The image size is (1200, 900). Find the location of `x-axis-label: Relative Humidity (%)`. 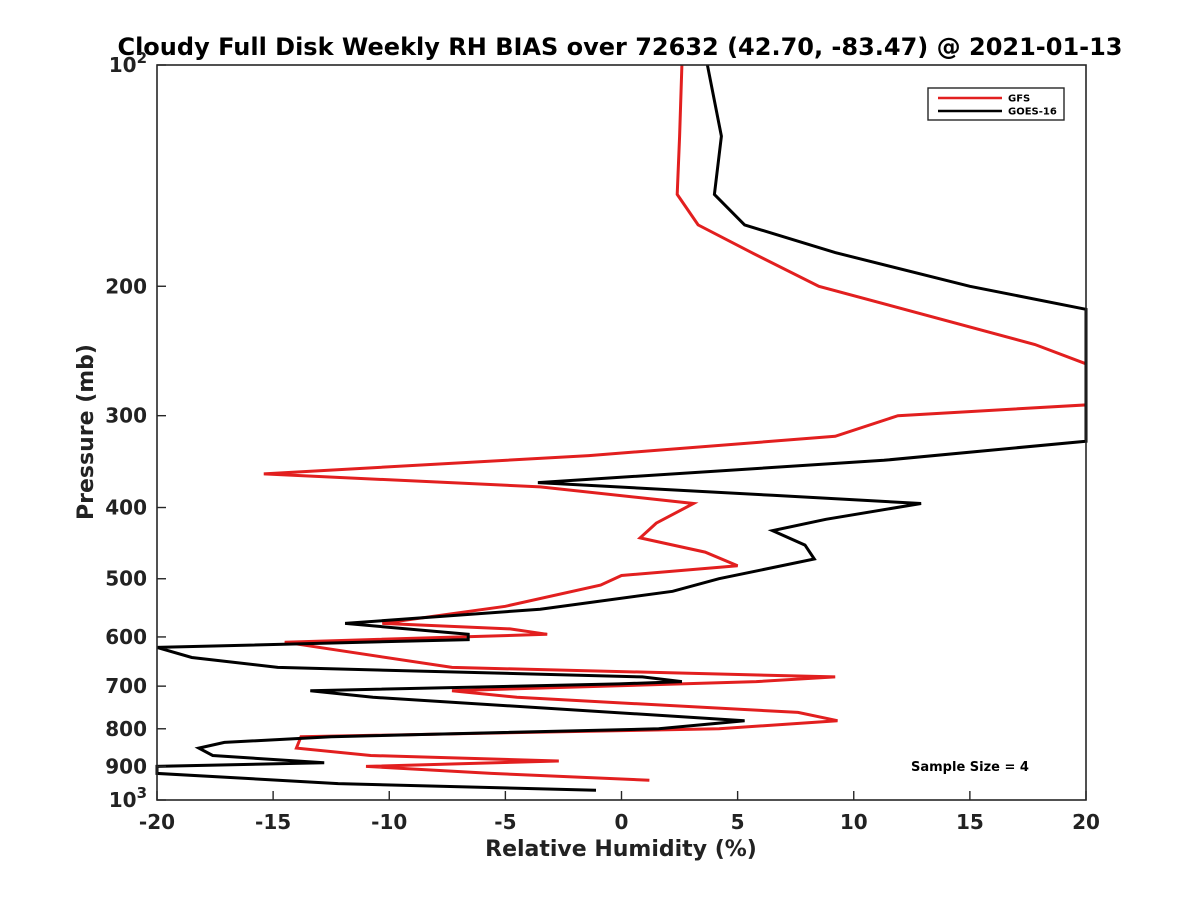

x-axis-label: Relative Humidity (%) is located at coordinates (621, 849).